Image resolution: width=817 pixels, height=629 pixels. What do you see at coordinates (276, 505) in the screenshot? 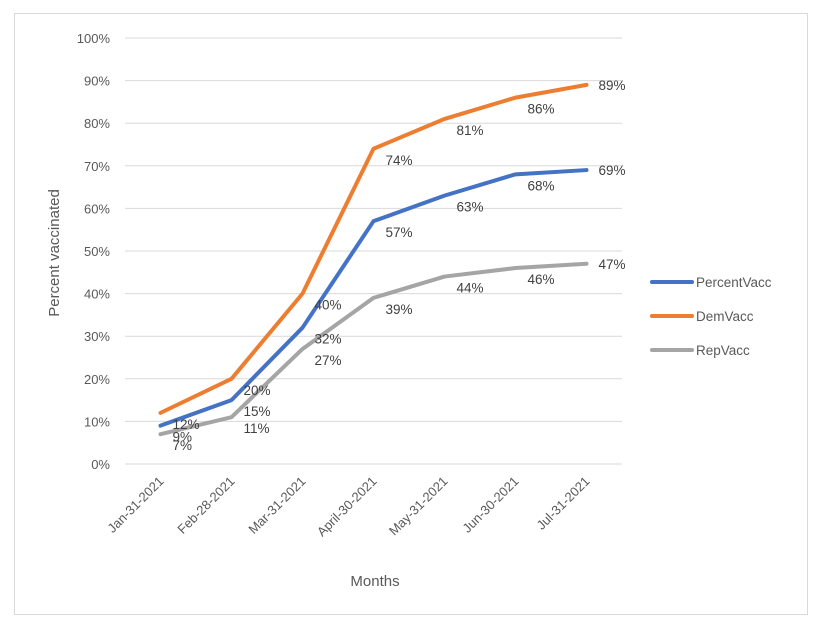
I see `x-tick-label: Mar-31-2021` at bounding box center [276, 505].